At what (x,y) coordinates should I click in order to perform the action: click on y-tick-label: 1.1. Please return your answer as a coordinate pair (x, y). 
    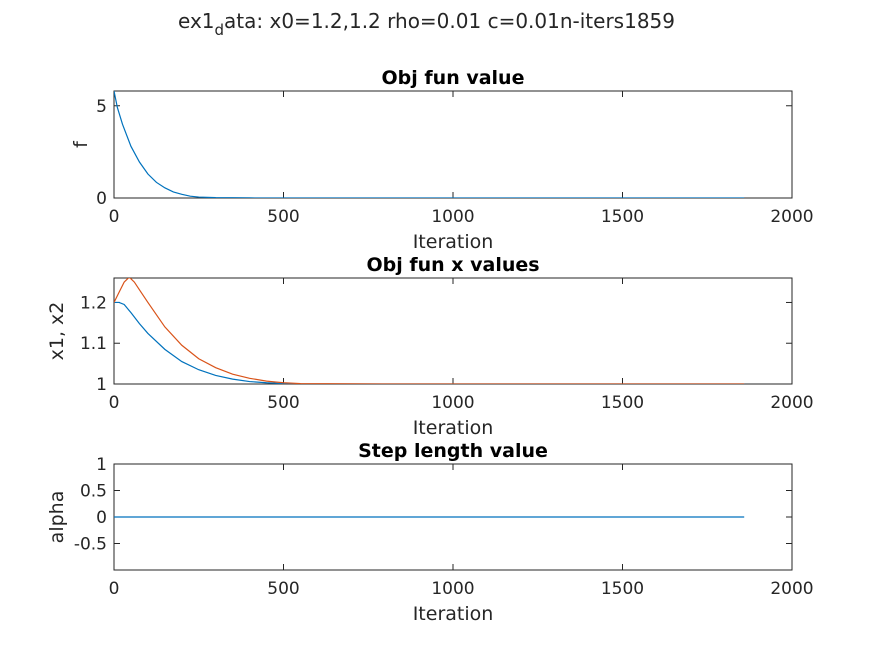
    Looking at the image, I should click on (93, 344).